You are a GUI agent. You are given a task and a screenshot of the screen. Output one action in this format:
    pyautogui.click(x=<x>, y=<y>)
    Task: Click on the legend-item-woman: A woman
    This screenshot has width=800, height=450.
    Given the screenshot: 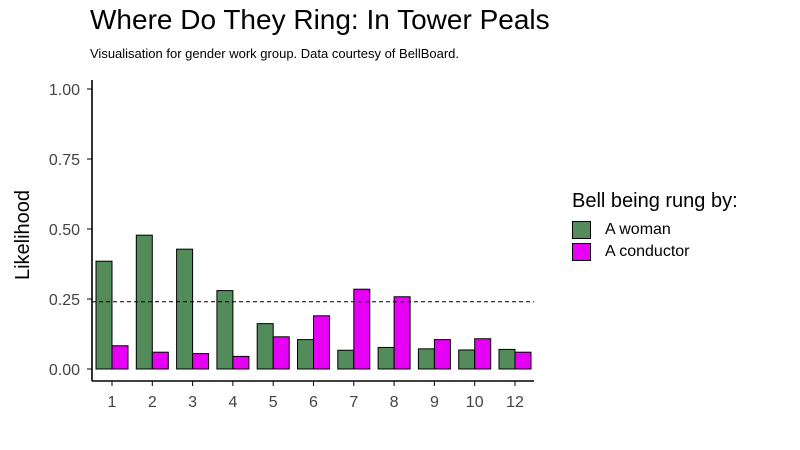 What is the action you would take?
    pyautogui.click(x=655, y=230)
    